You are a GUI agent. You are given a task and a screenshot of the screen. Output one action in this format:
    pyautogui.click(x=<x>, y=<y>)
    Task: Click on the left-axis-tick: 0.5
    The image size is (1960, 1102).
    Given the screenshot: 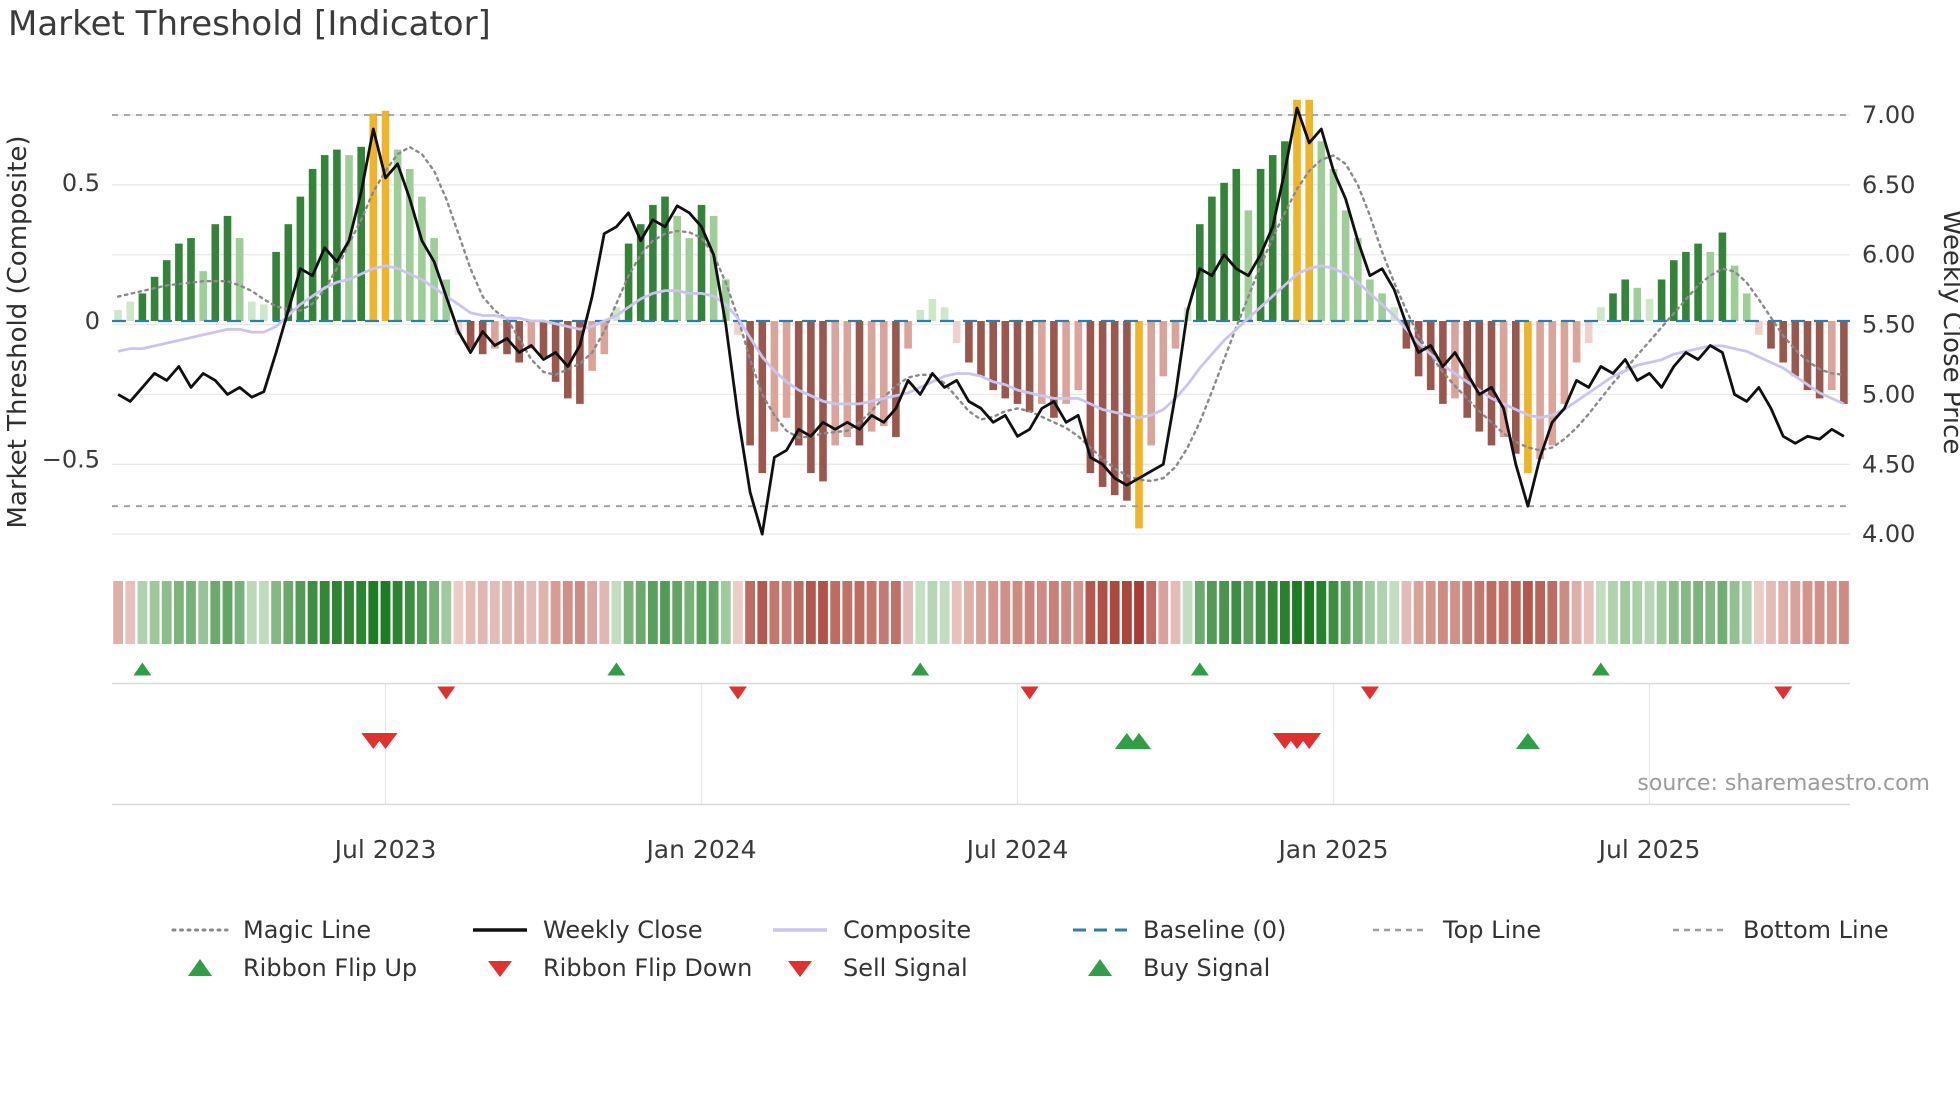 What is the action you would take?
    pyautogui.click(x=81, y=183)
    